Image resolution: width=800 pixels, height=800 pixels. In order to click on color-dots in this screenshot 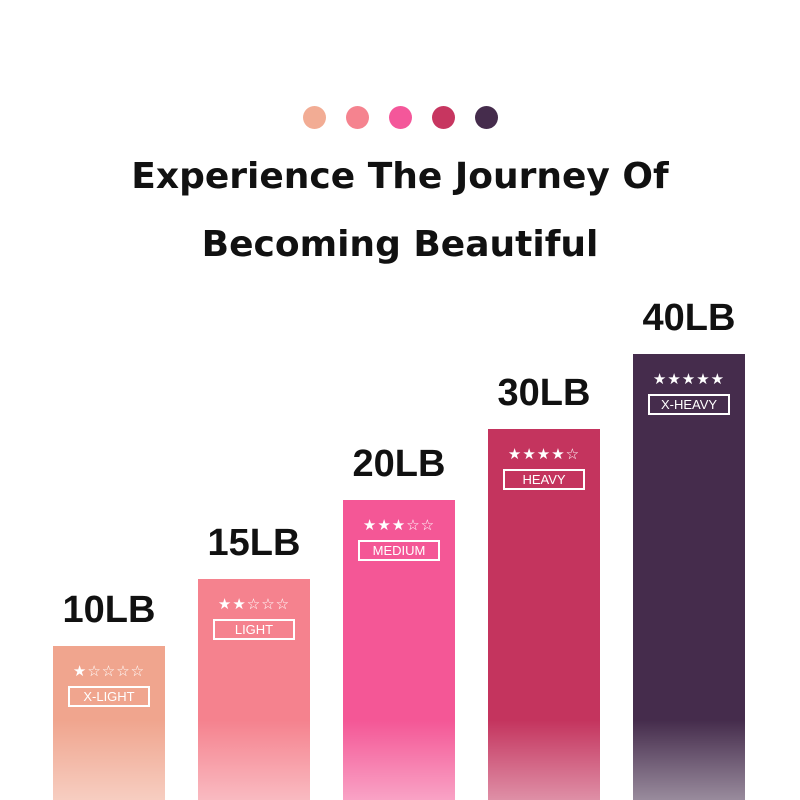, I will do `click(400, 117)`.